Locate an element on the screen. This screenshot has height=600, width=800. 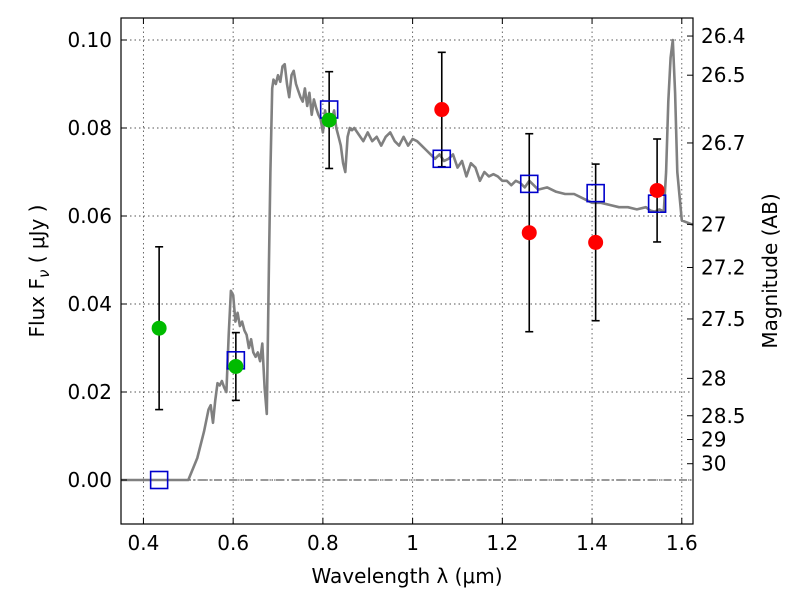
x-tick-label: 1.6 is located at coordinates (682, 543).